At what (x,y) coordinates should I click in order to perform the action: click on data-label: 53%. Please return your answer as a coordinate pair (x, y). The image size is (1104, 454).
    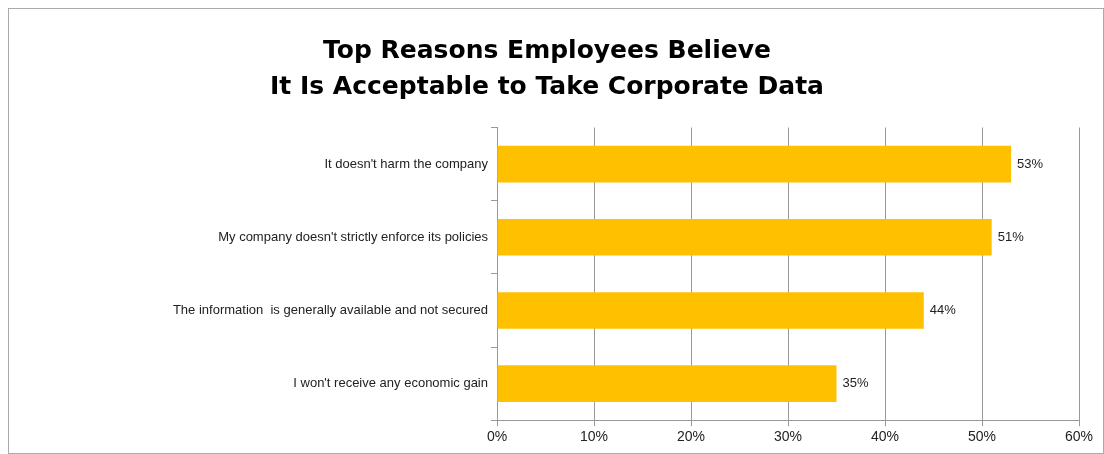
    Looking at the image, I should click on (1030, 163).